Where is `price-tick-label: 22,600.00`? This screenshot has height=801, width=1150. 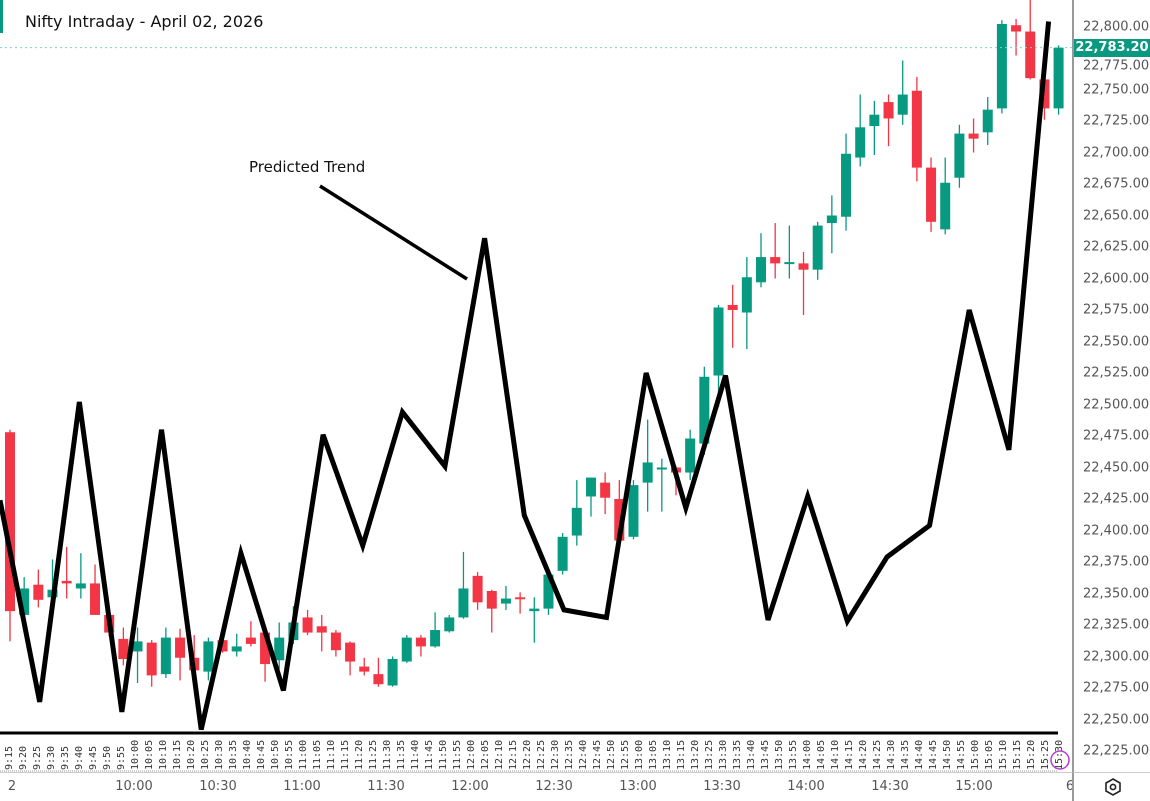
price-tick-label: 22,600.00 is located at coordinates (1116, 278).